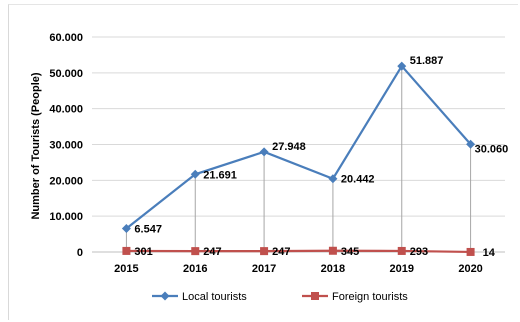  Describe the element at coordinates (298, 269) in the screenshot. I see `x-axis-ticks: 2015 2016 2017 2018 2019 2020` at that location.